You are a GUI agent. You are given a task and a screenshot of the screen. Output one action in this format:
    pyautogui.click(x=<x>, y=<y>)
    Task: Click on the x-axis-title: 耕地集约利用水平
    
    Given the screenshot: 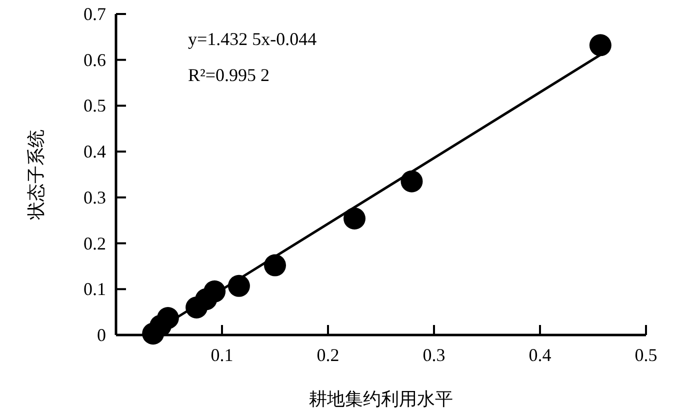 What is the action you would take?
    pyautogui.click(x=381, y=399)
    